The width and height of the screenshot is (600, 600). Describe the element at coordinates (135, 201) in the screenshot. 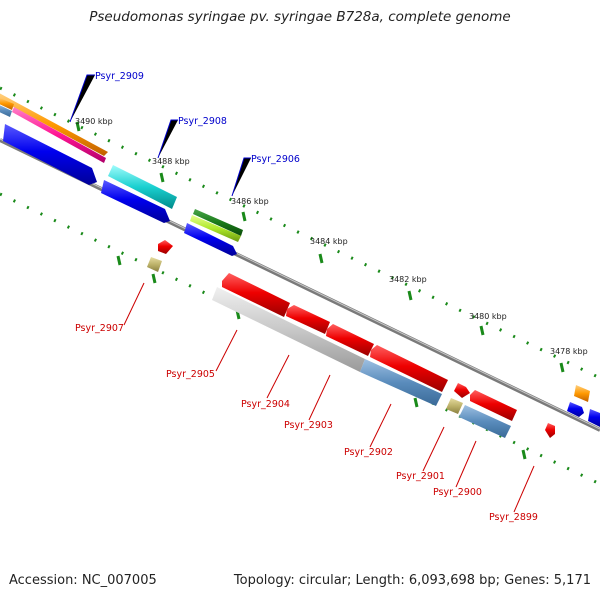

I see `gene-psyr2908-arrow` at that location.